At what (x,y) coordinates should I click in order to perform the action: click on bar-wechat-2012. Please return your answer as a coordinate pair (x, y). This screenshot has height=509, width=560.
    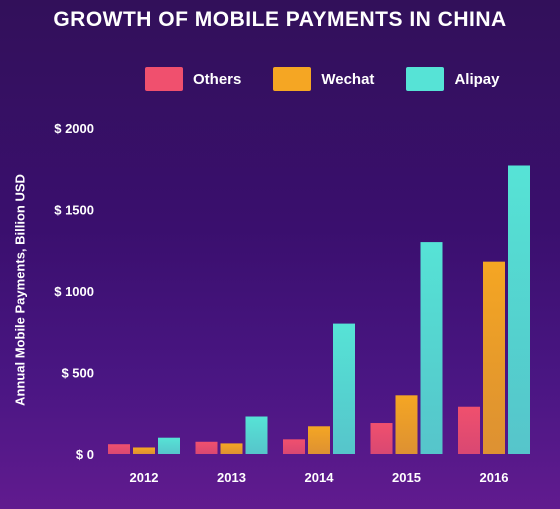
    Looking at the image, I should click on (144, 450).